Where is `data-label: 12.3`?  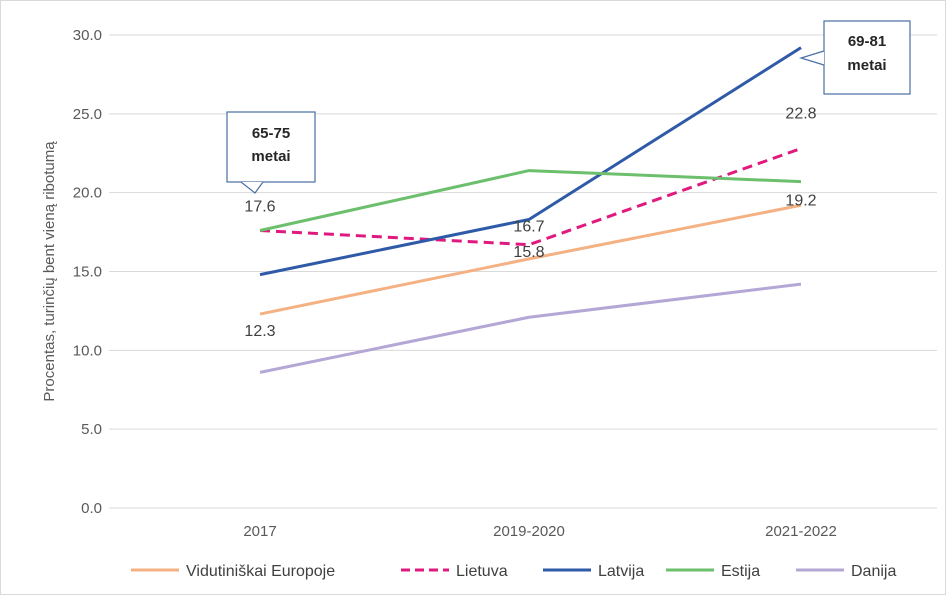 data-label: 12.3 is located at coordinates (259, 331).